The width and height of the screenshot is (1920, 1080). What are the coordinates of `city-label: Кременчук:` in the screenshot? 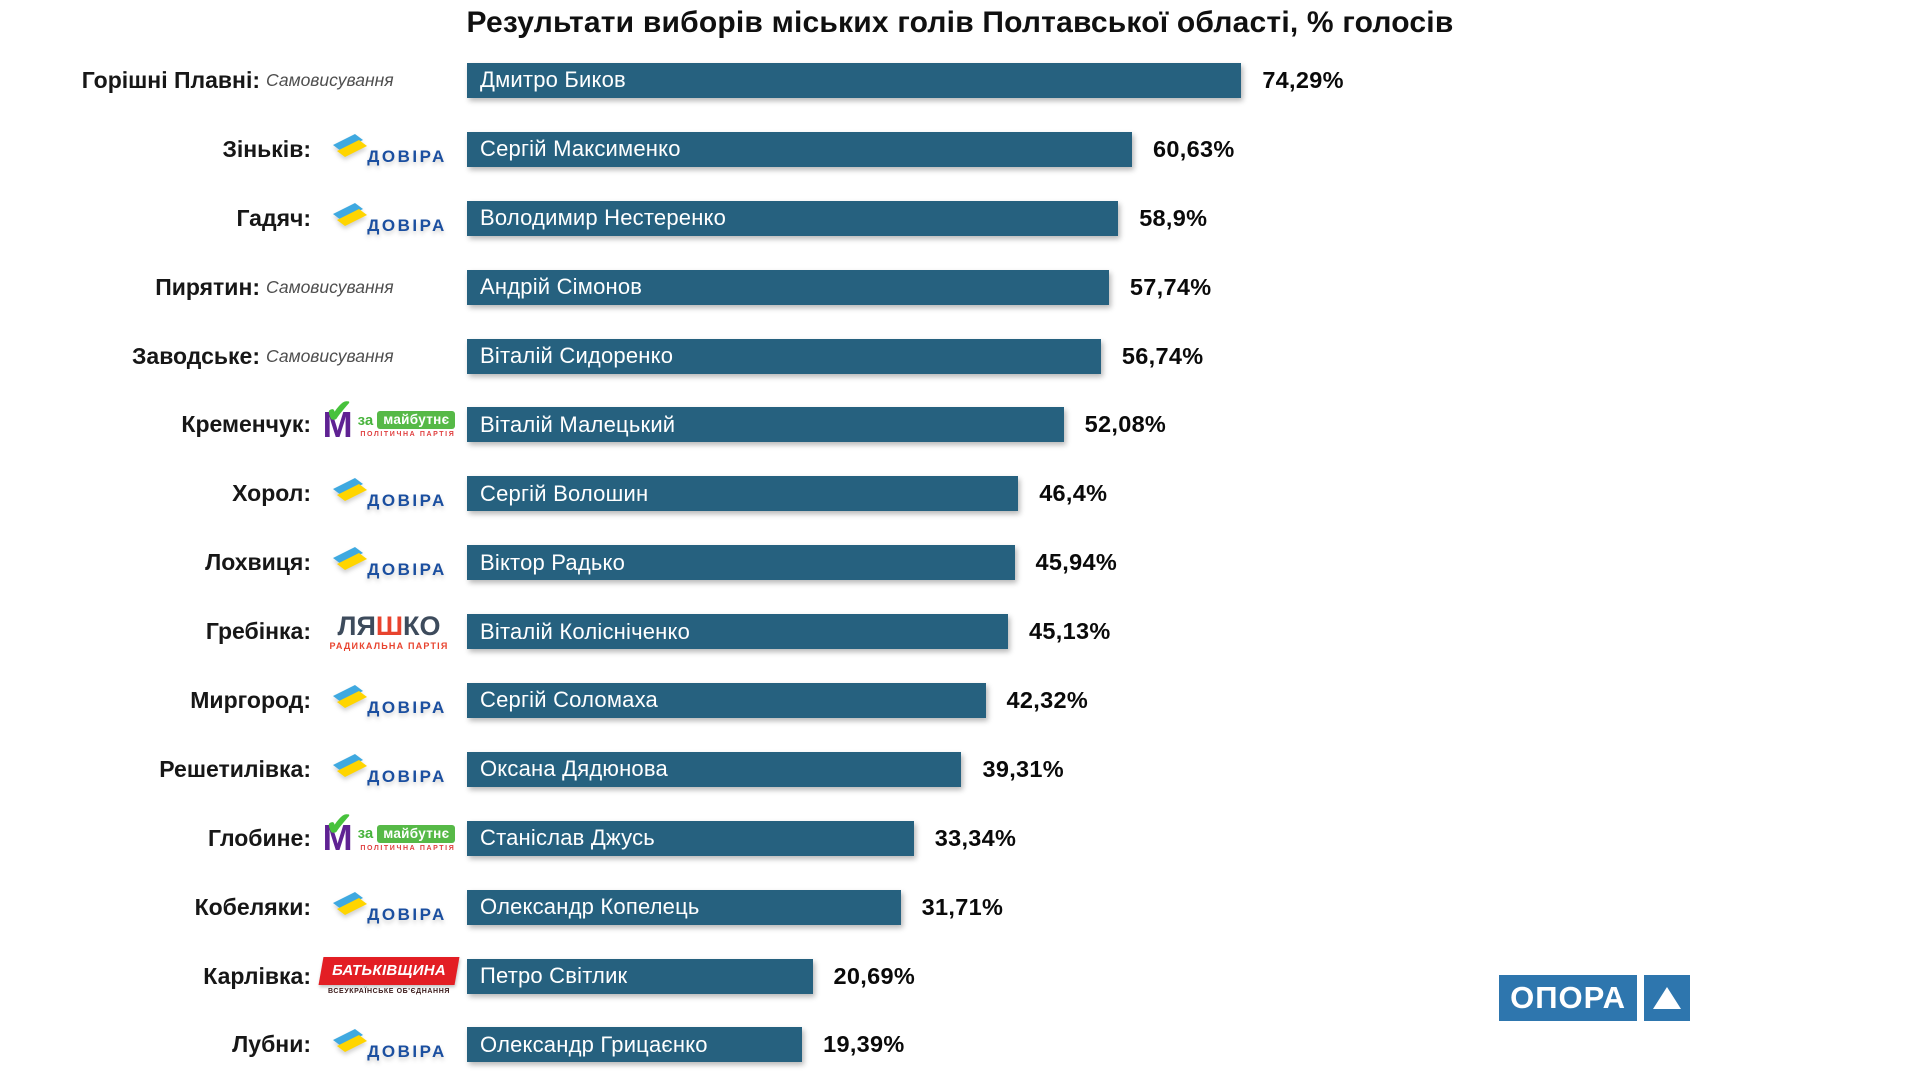 It's located at (246, 424).